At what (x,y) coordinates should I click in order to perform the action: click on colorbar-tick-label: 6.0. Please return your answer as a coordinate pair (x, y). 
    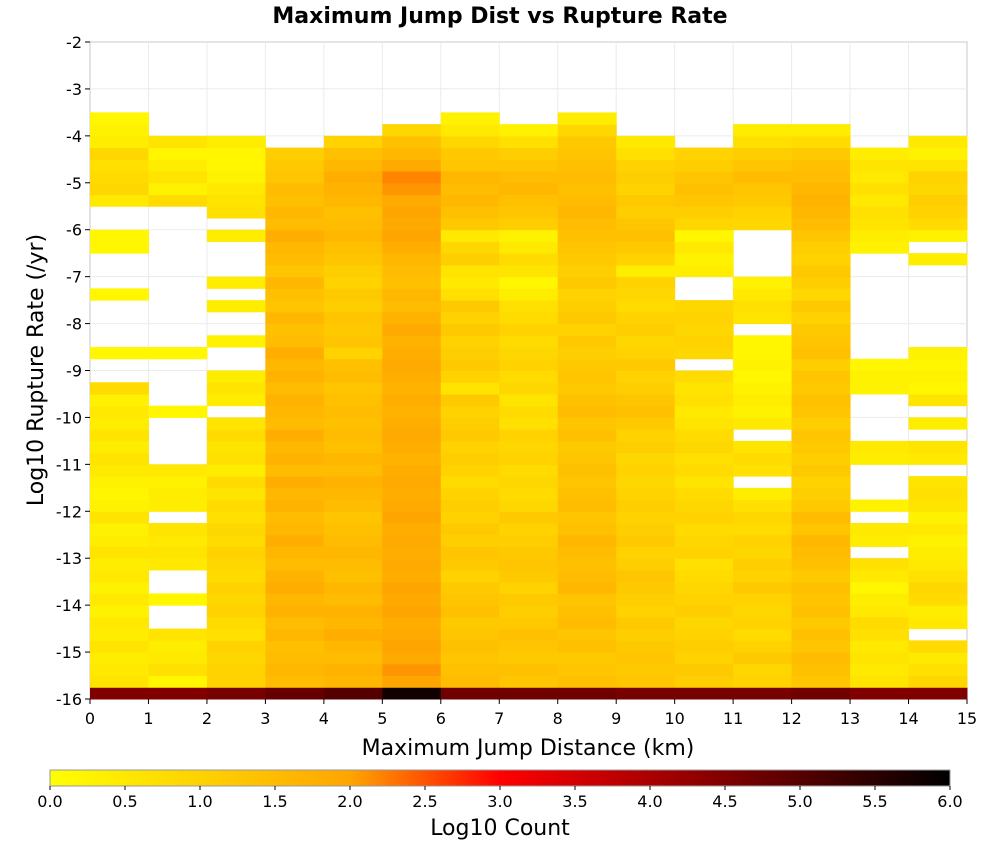
    Looking at the image, I should click on (949, 801).